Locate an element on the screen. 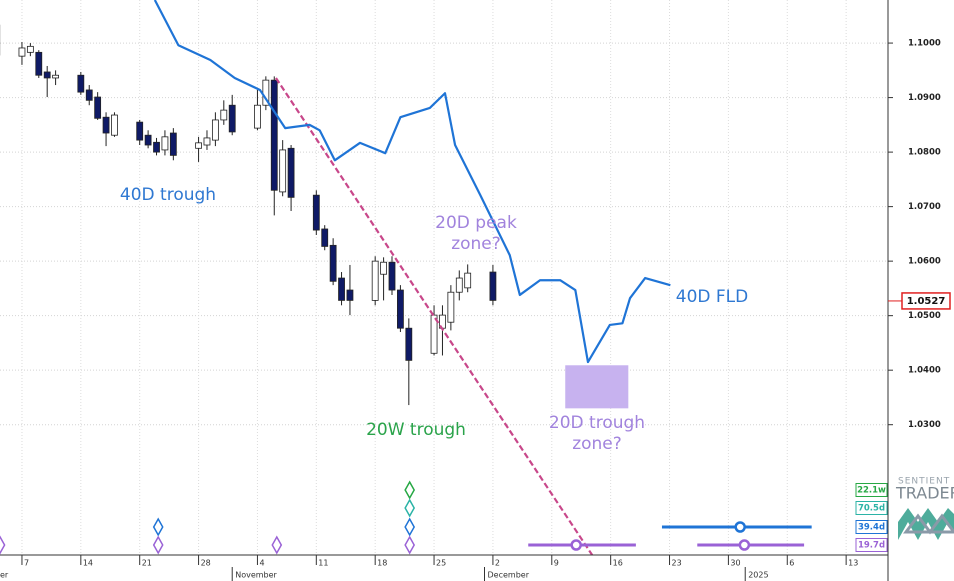 The image size is (954, 581). y-tick-label: 1.0700 is located at coordinates (924, 207).